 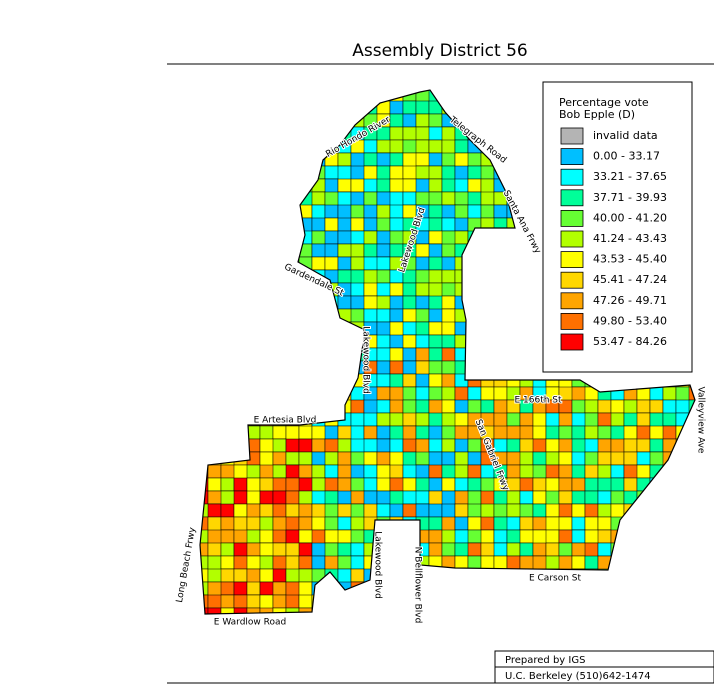 What do you see at coordinates (630, 300) in the screenshot?
I see `legend-label: 47.26 - 49.71` at bounding box center [630, 300].